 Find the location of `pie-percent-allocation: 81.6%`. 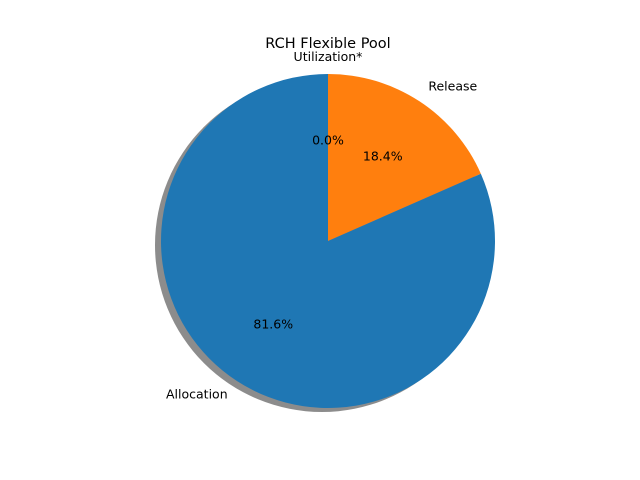

pie-percent-allocation: 81.6% is located at coordinates (273, 323).